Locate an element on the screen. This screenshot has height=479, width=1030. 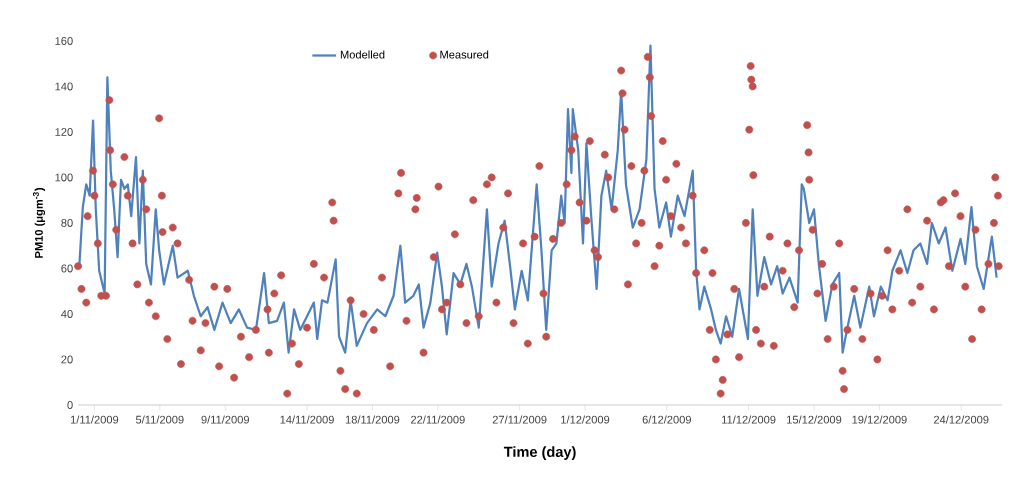
x-tick-label: 27/11/2009 is located at coordinates (519, 419).